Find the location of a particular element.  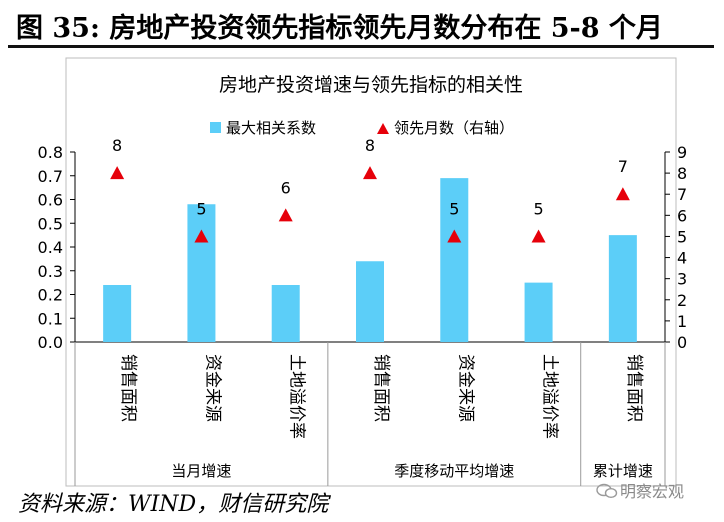

y-left-tick-label: 0.1 is located at coordinates (50, 318).